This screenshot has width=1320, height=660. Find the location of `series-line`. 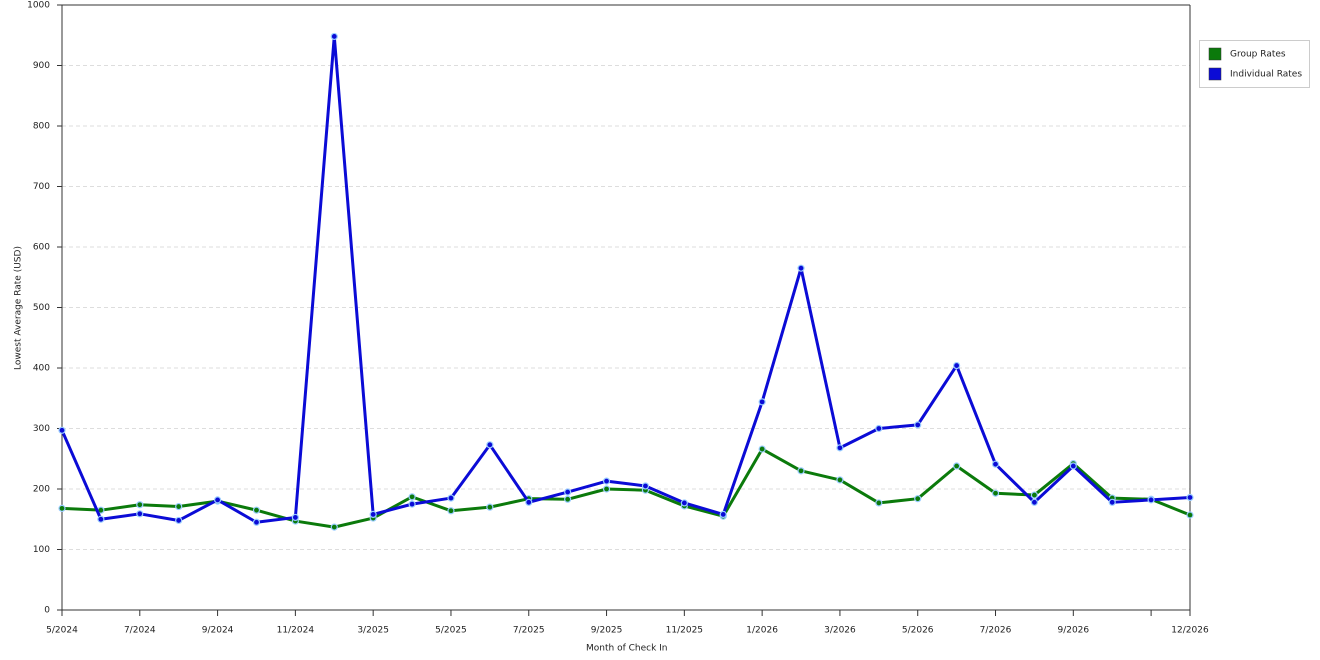

series-line is located at coordinates (626, 488).